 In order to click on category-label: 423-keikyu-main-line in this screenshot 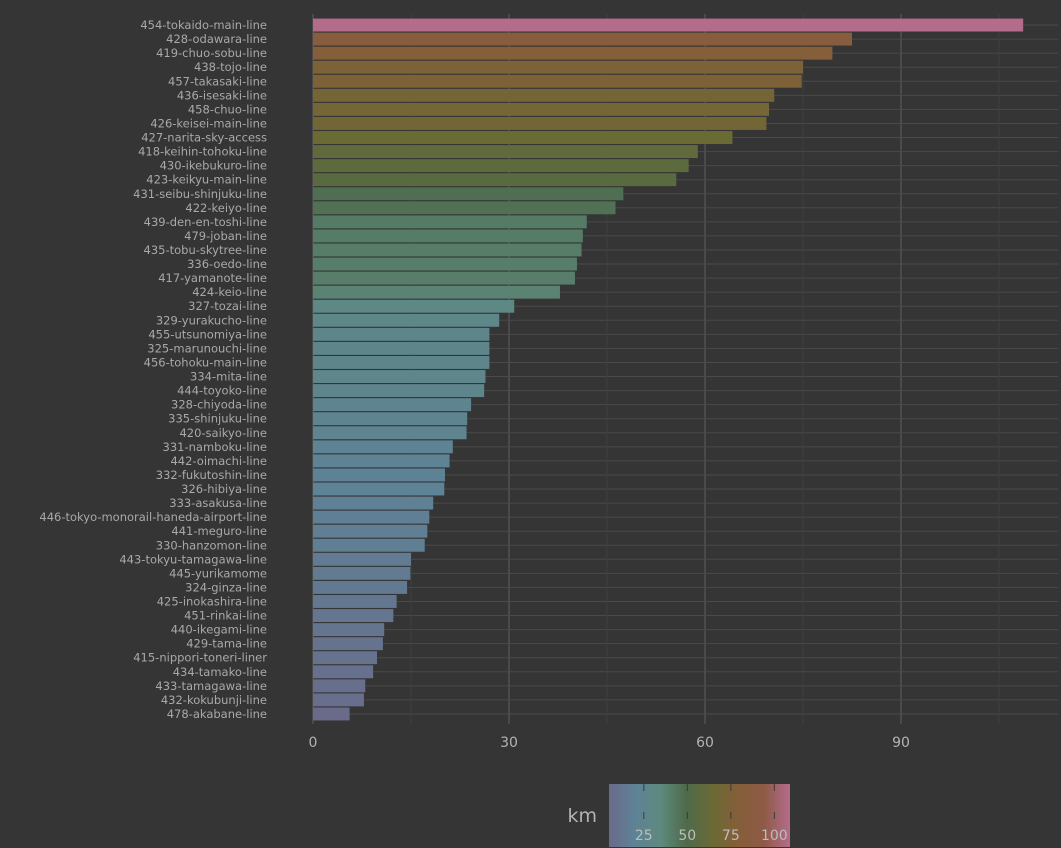, I will do `click(206, 180)`.